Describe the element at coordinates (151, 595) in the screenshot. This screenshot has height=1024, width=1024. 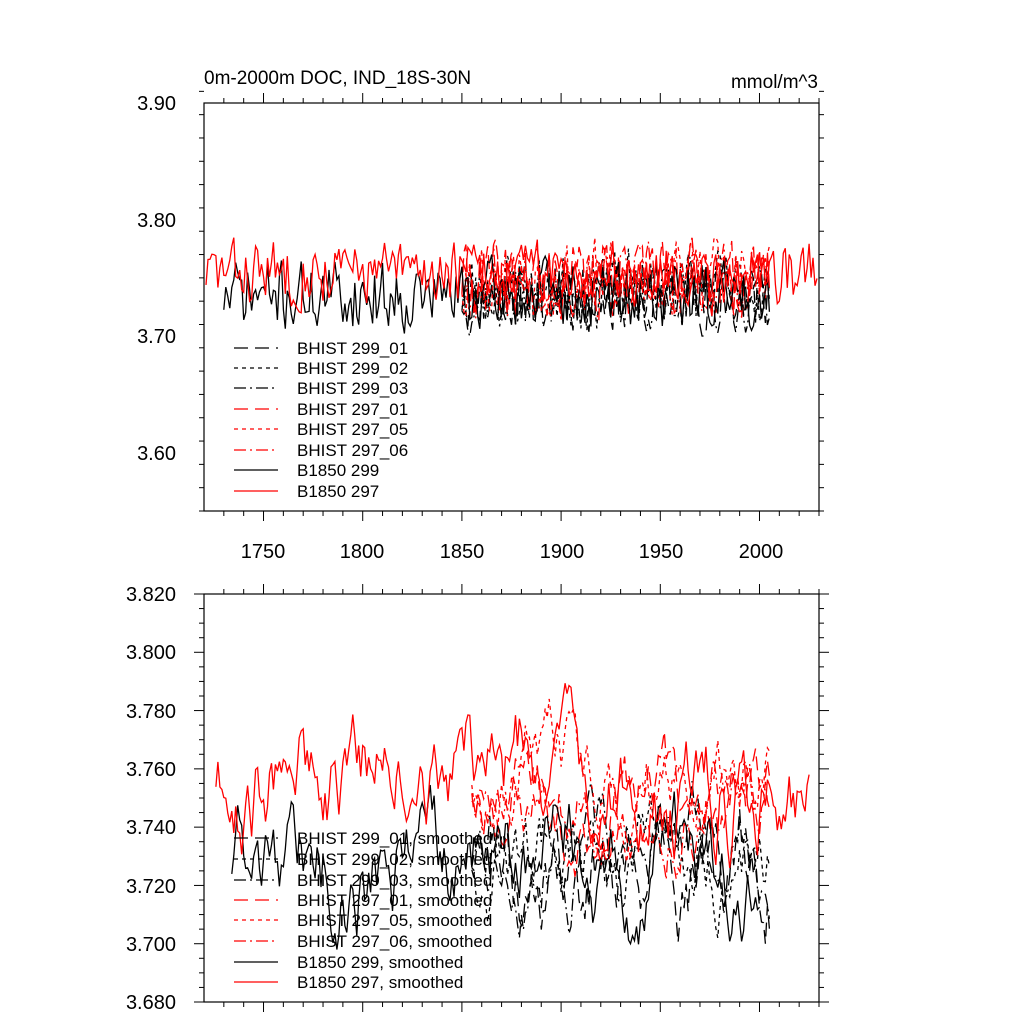
I see `bottom-ytick-label: 3.820` at that location.